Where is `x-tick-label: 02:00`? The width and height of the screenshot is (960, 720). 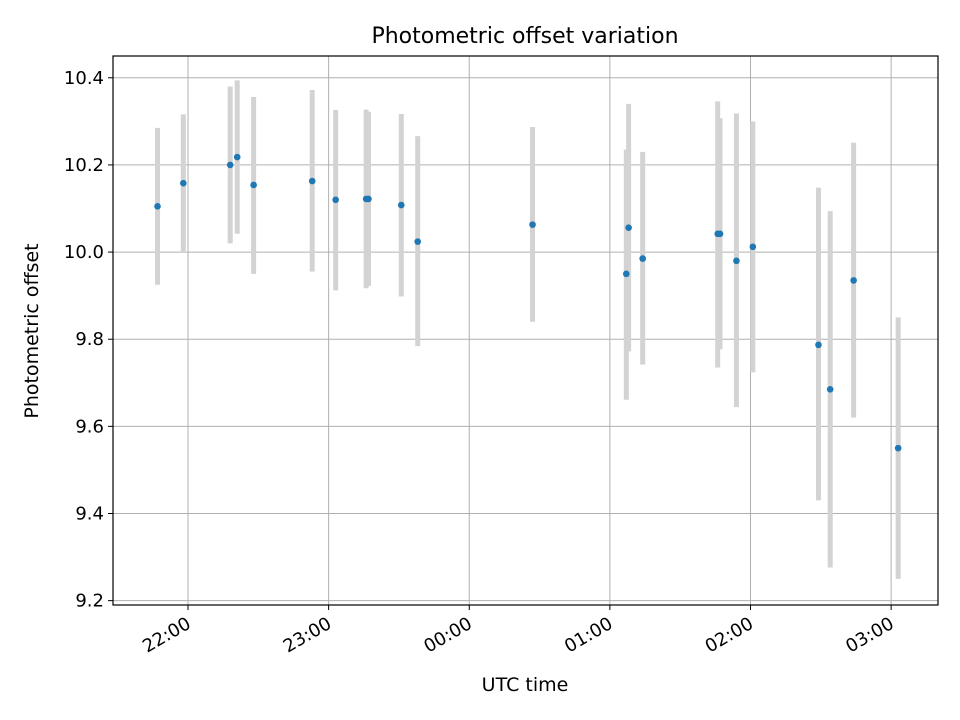
x-tick-label: 02:00 is located at coordinates (729, 635).